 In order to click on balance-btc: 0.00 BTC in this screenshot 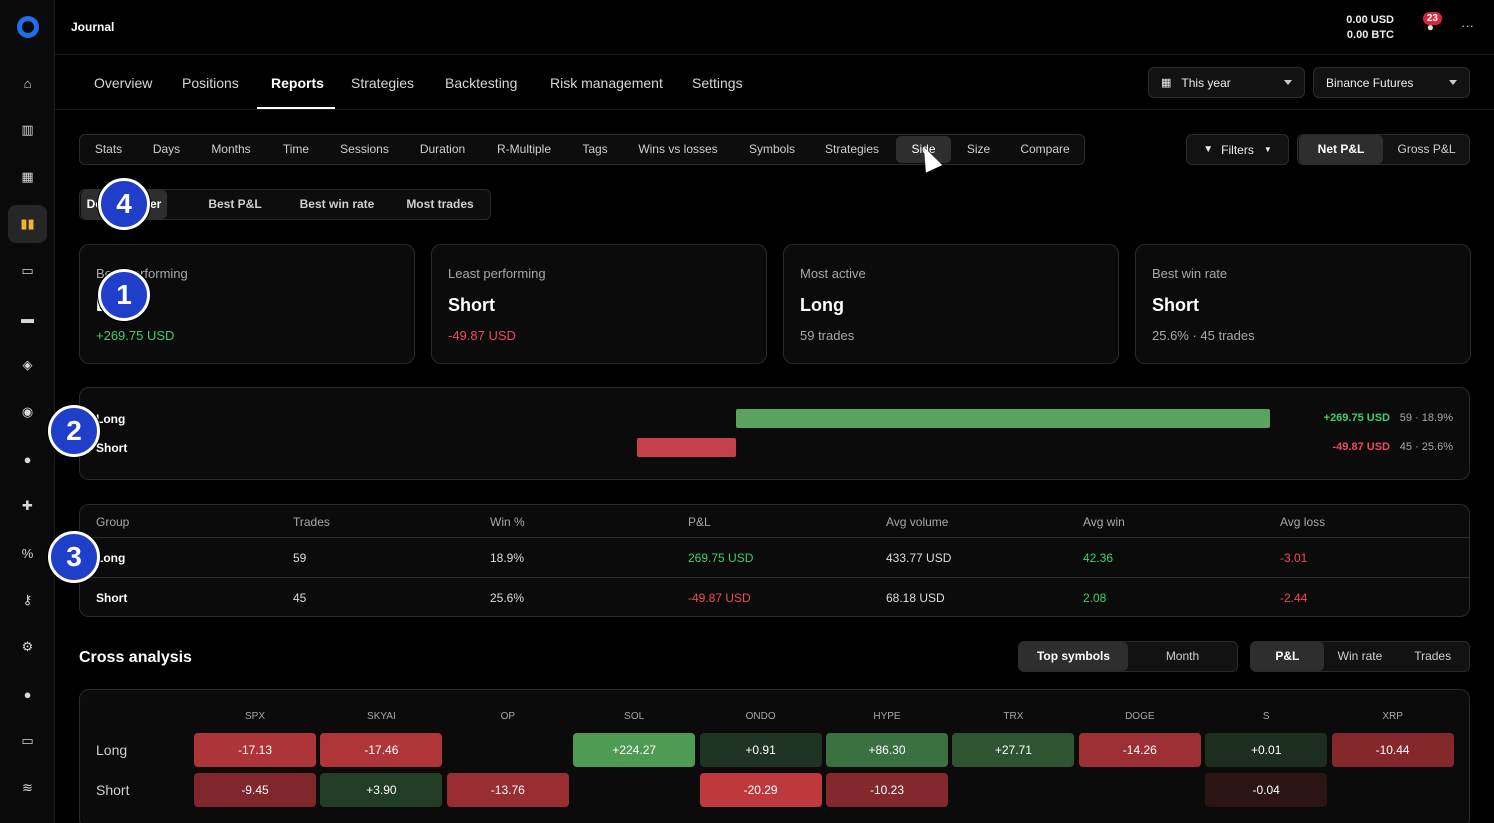, I will do `click(1370, 35)`.